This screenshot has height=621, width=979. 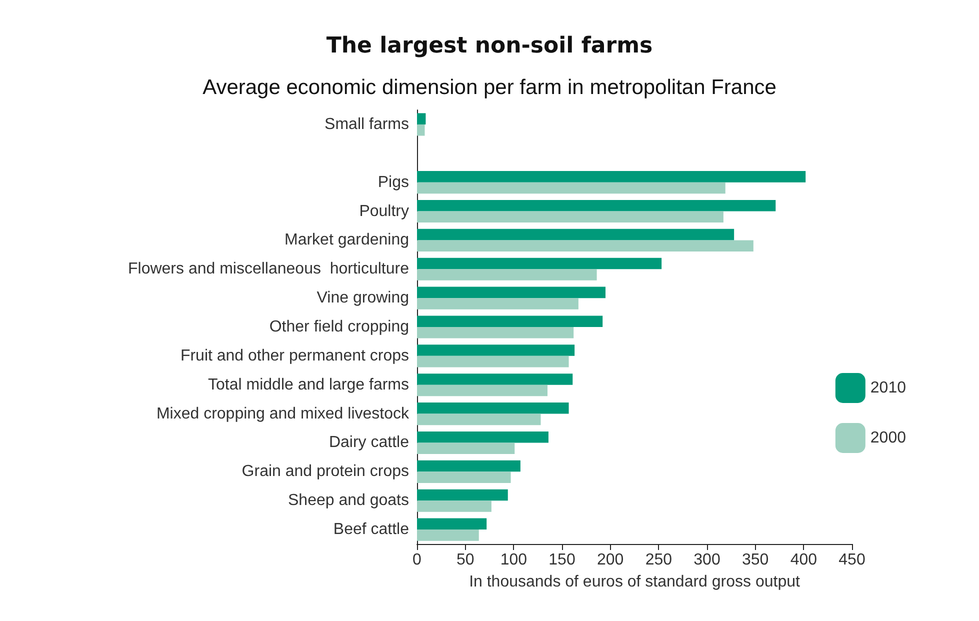 I want to click on y-tick-label: Fruit and other permanent crops, so click(x=294, y=355).